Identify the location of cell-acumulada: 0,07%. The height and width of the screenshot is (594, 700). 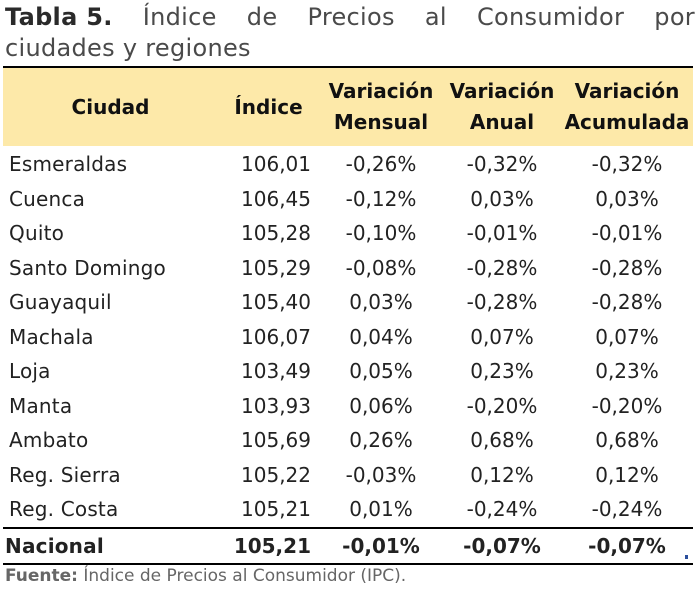
(627, 336).